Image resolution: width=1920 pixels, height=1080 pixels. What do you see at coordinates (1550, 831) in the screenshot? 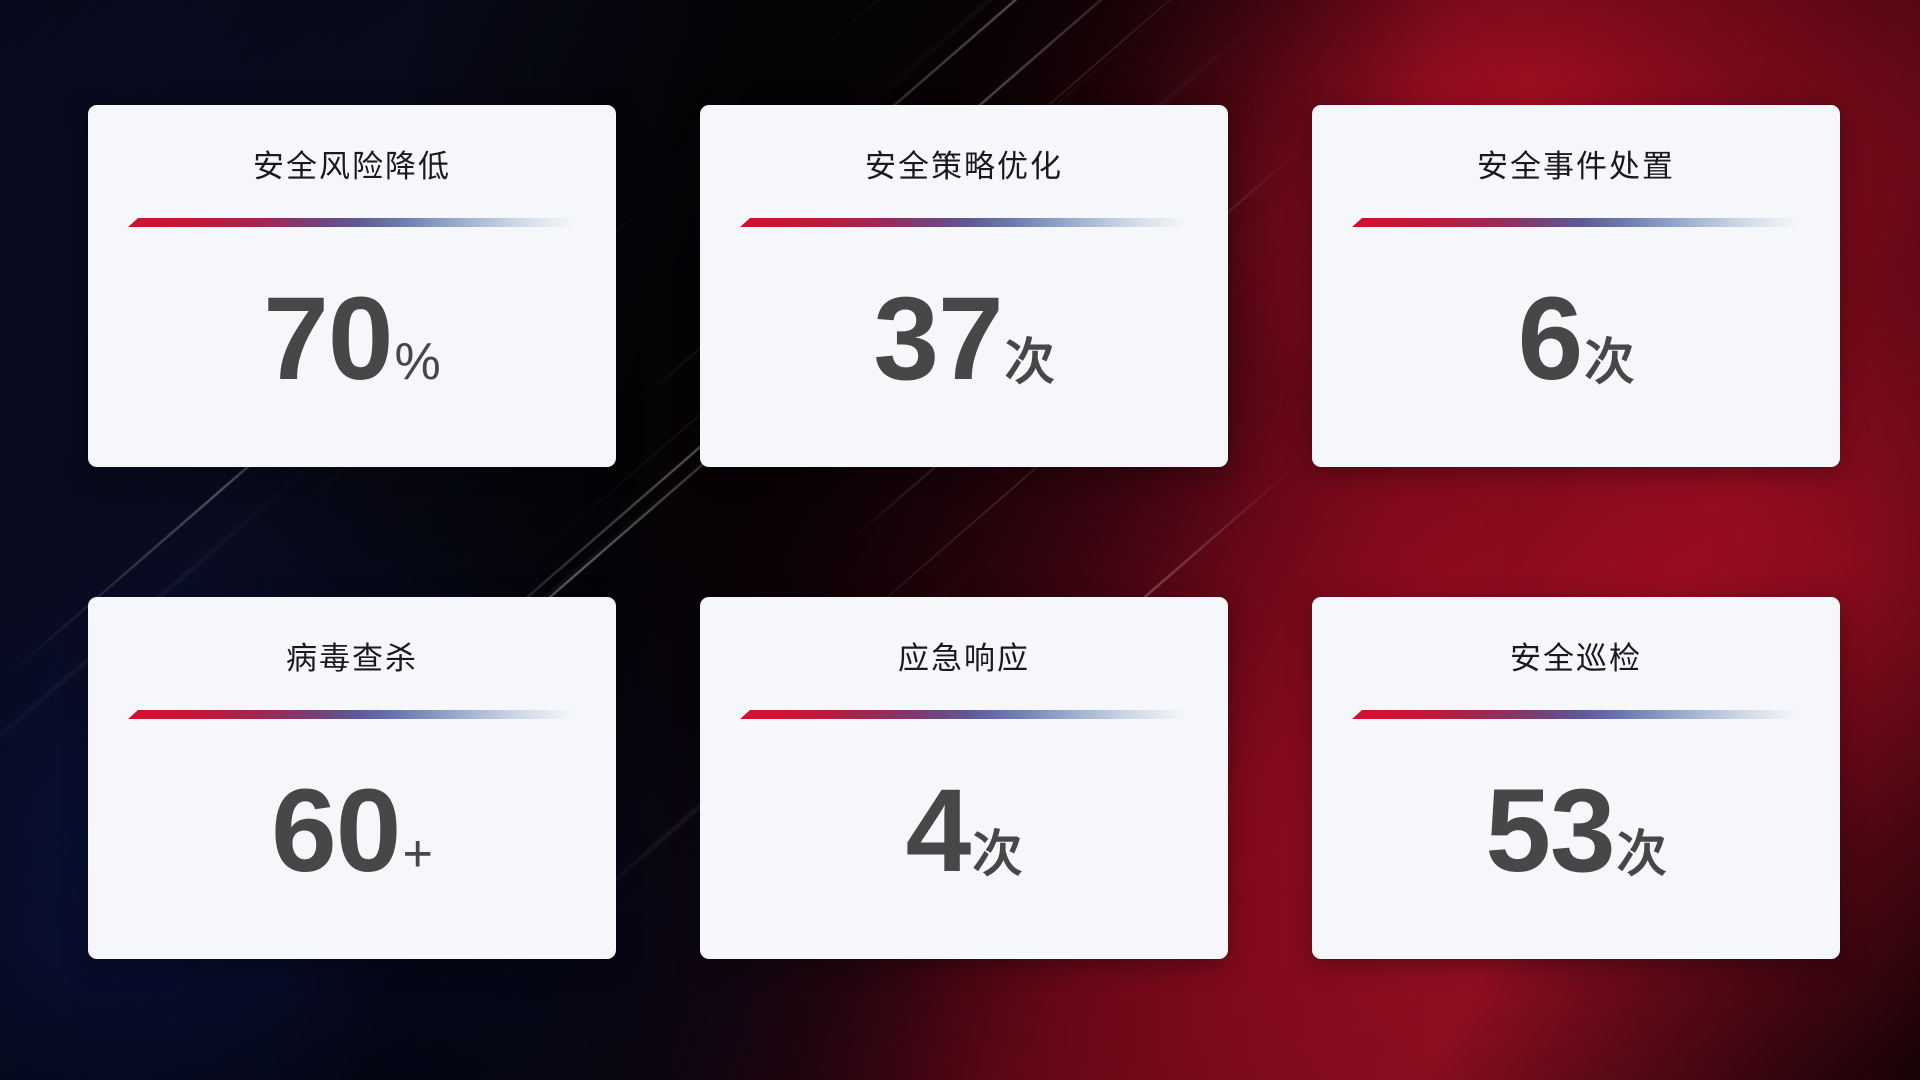
I see `metric-value-number: 53` at bounding box center [1550, 831].